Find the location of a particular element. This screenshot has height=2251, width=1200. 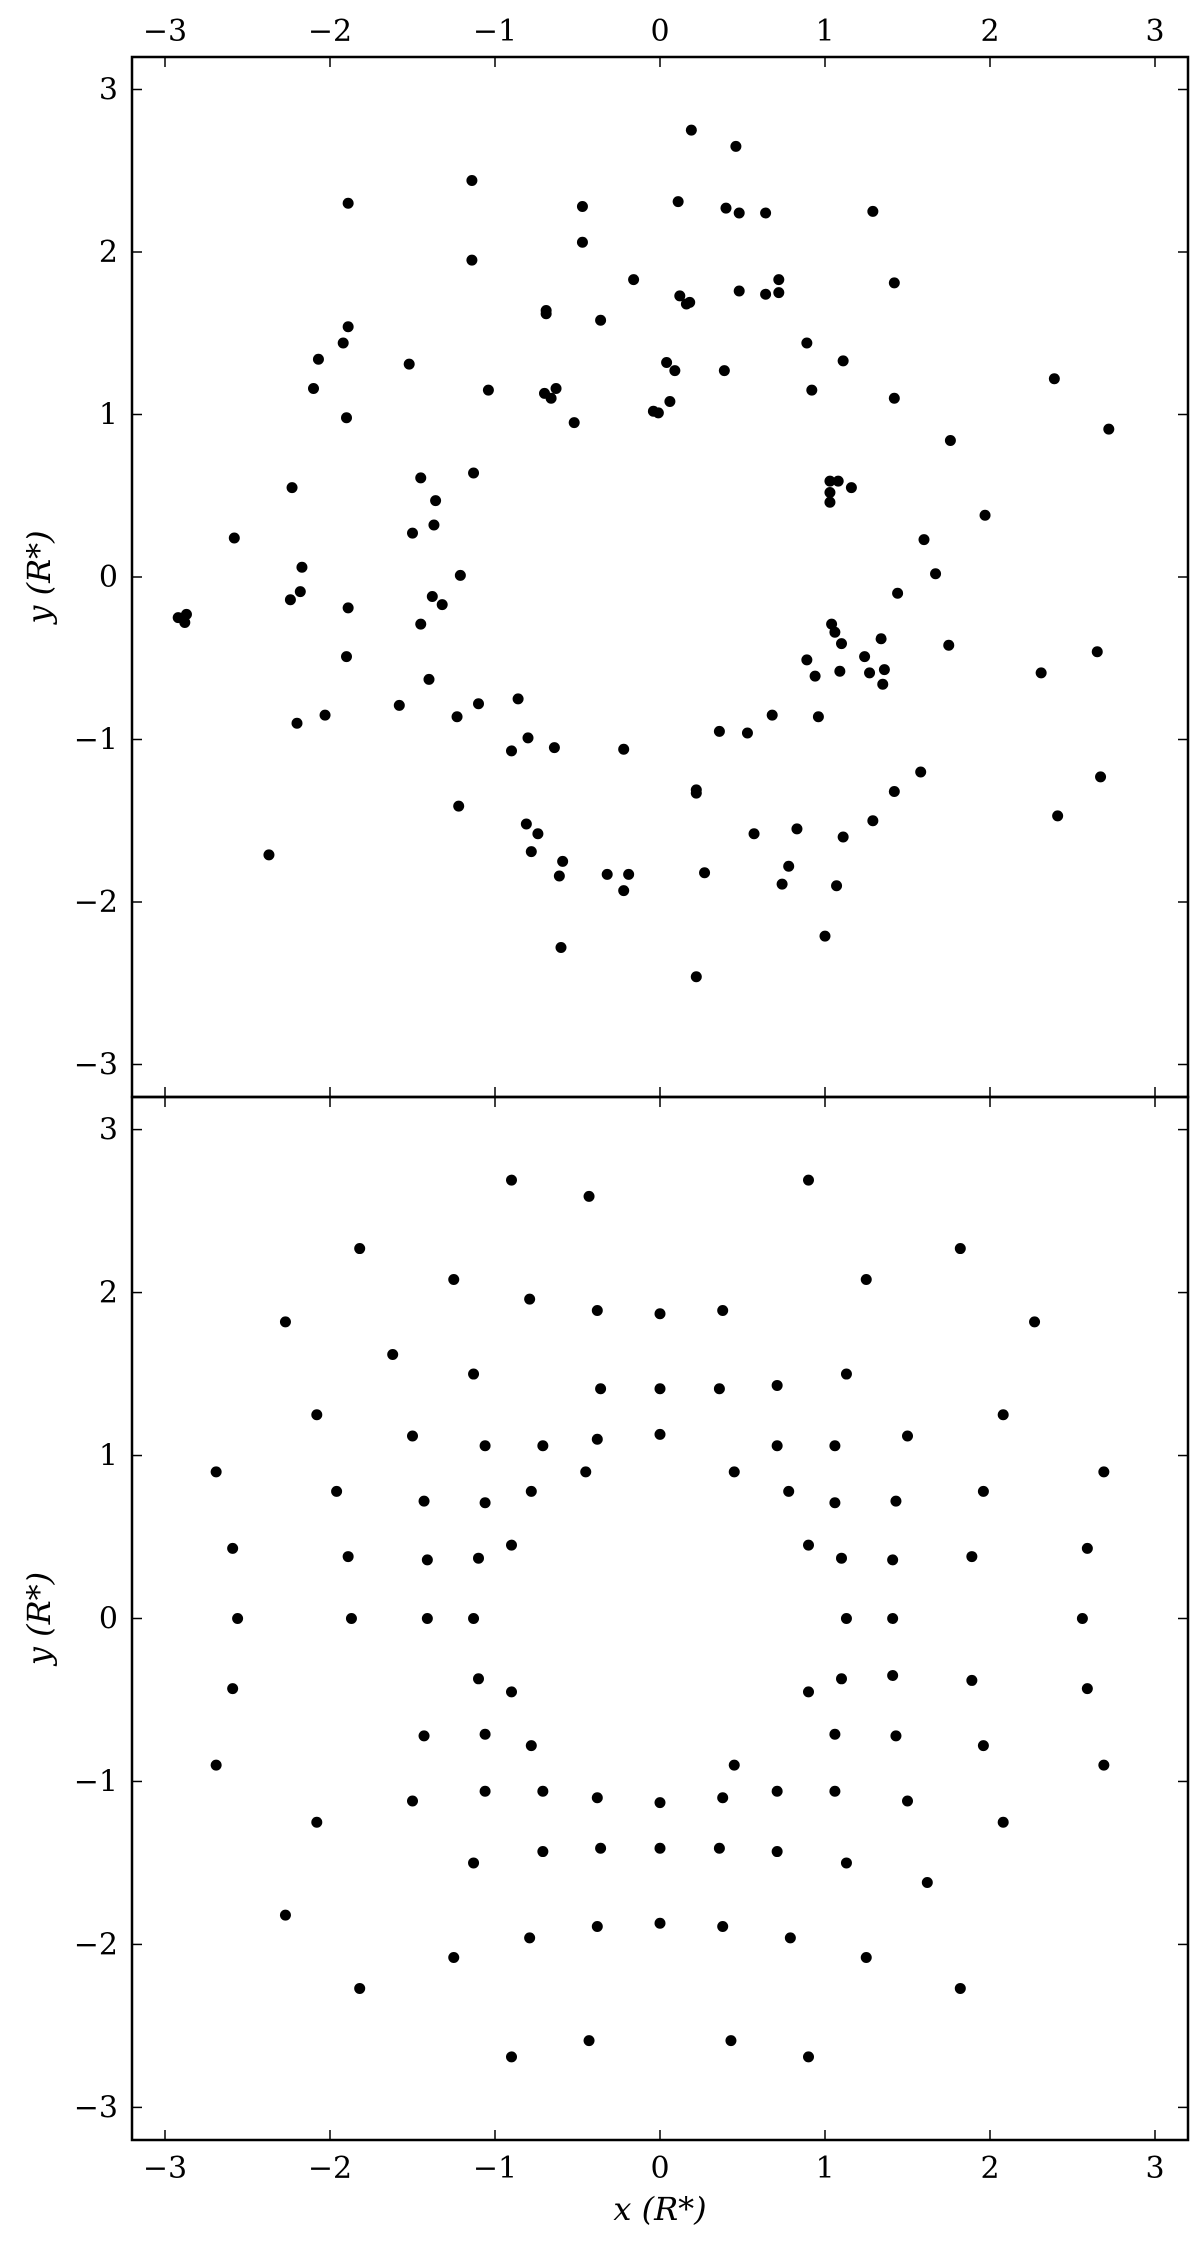

y-axis-label: y (R*) is located at coordinates (39, 1619).